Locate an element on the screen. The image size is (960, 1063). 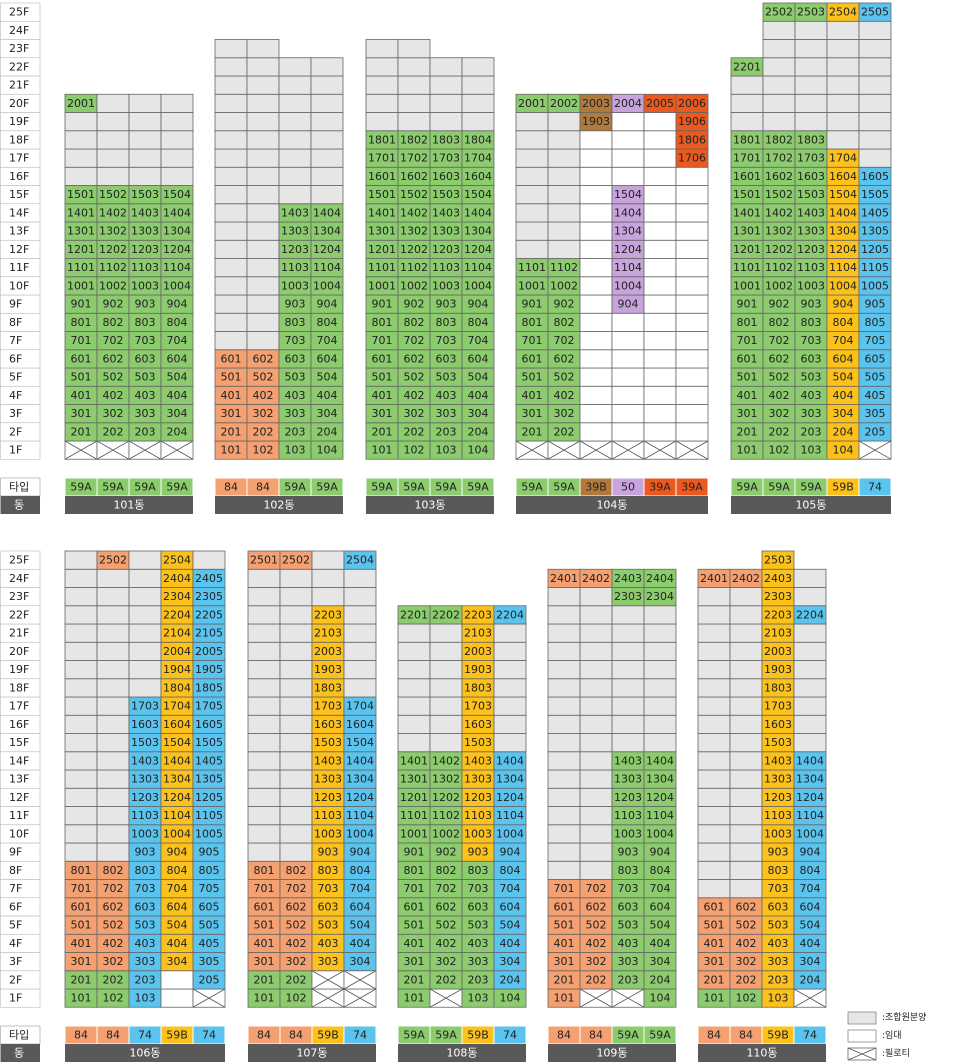
unit-label: 1002 is located at coordinates (779, 285).